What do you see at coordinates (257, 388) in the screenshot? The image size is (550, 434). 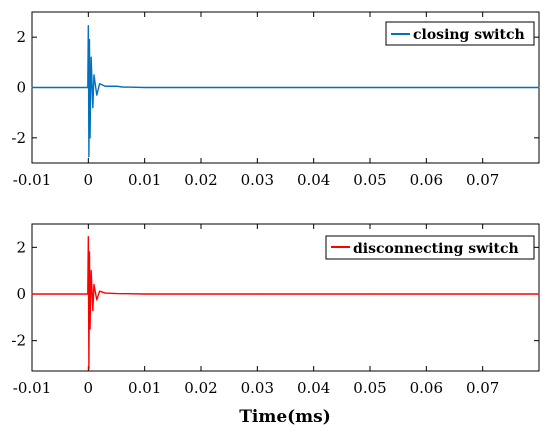 I see `bottom-x-tick-label: 0.03` at bounding box center [257, 388].